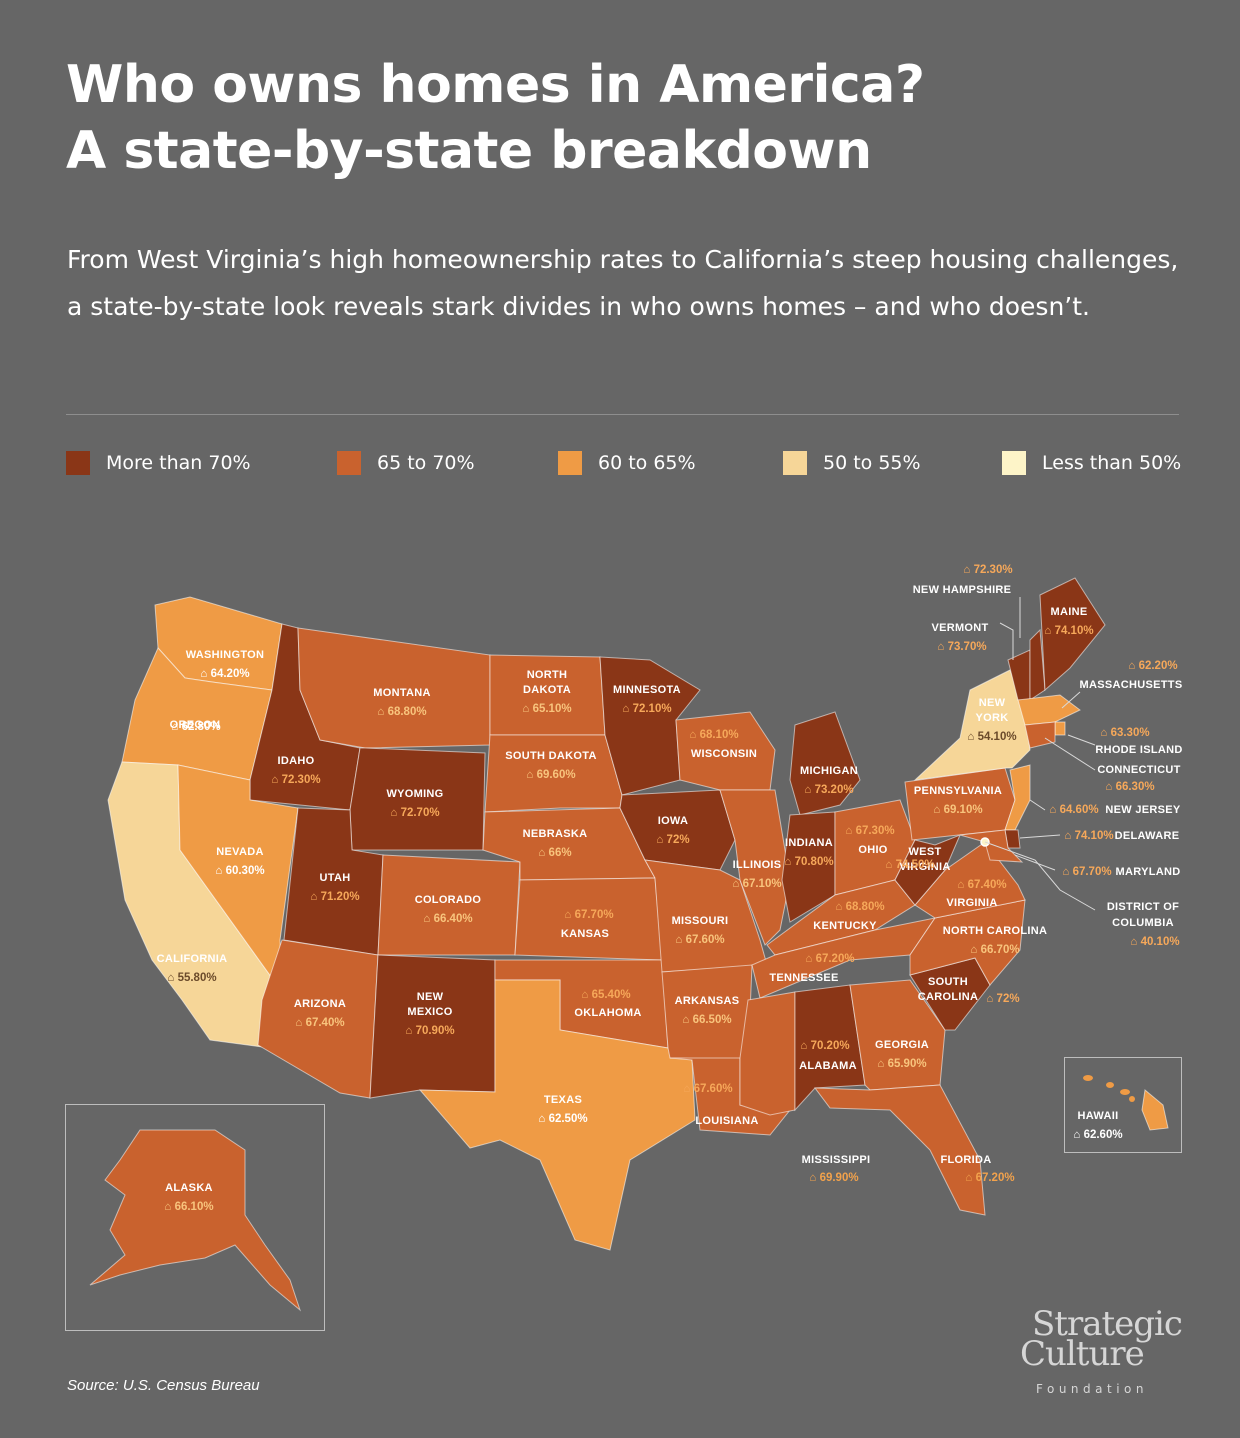  I want to click on legend-item-less-than-50: Less than 50%, so click(1091, 463).